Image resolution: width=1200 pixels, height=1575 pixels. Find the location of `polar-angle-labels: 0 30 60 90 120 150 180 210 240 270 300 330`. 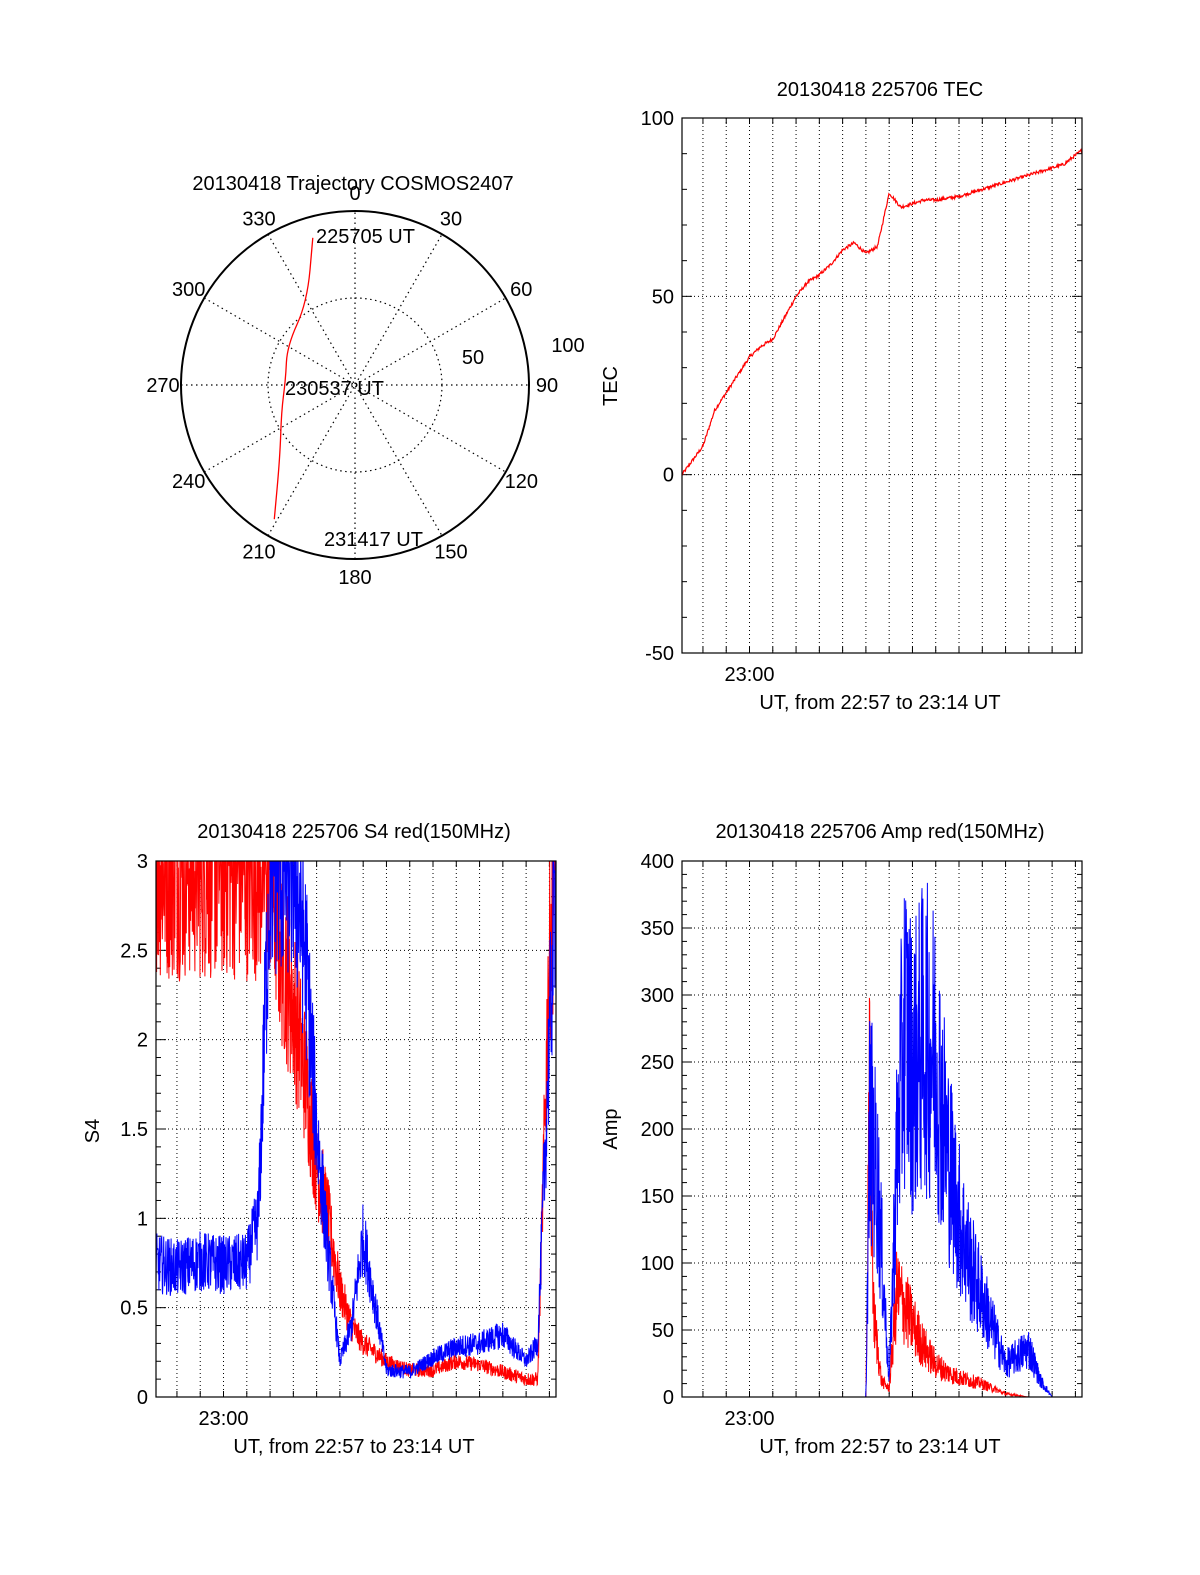

polar-angle-labels: 0 30 60 90 120 150 180 210 240 270 300 330 is located at coordinates (352, 386).